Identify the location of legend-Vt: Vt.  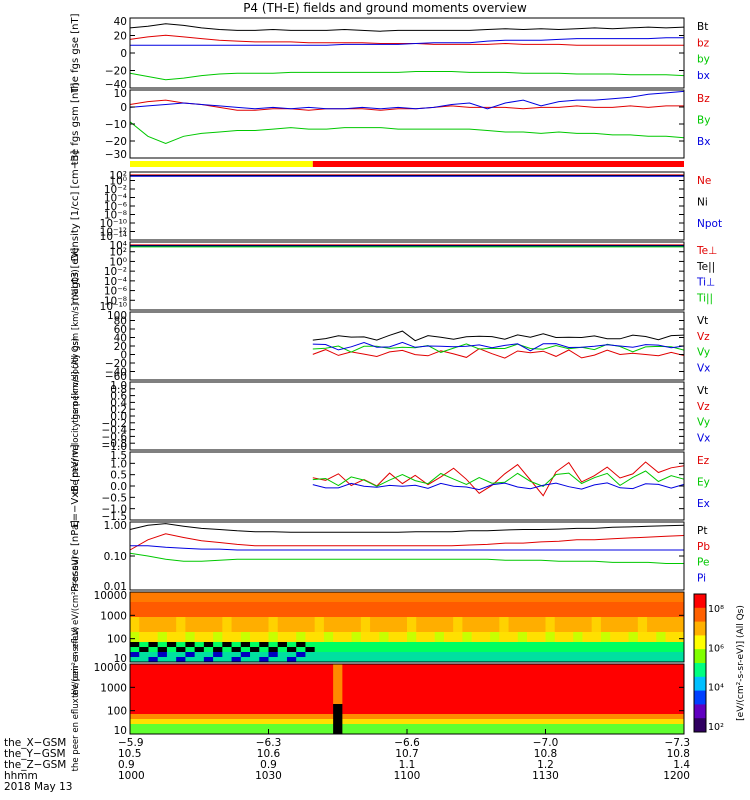
(702, 391).